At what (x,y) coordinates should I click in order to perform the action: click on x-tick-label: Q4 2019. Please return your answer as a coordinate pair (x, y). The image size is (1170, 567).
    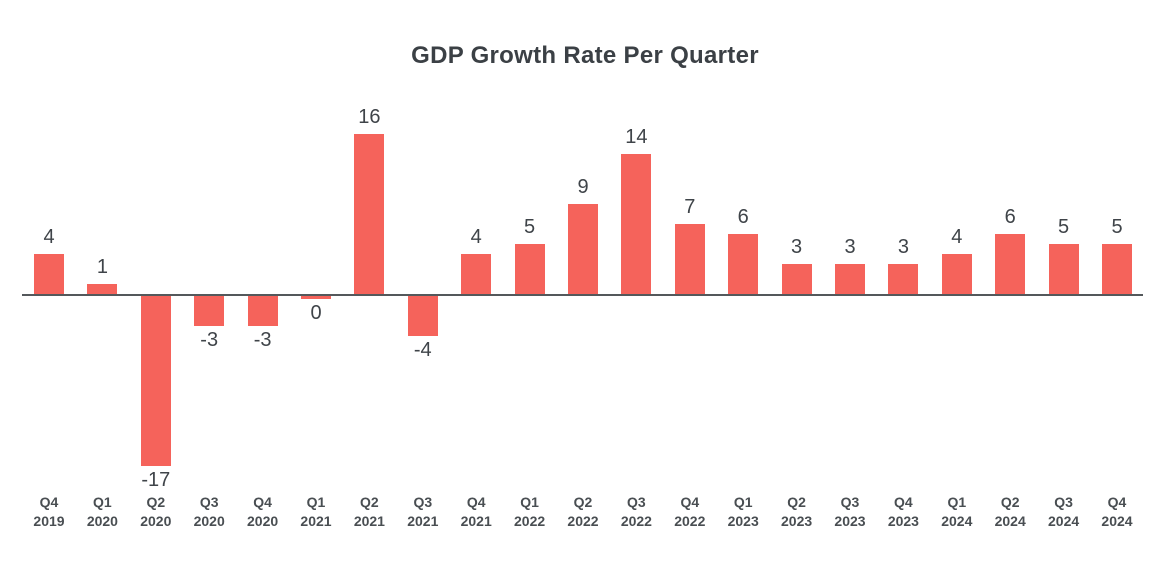
    Looking at the image, I should click on (49, 511).